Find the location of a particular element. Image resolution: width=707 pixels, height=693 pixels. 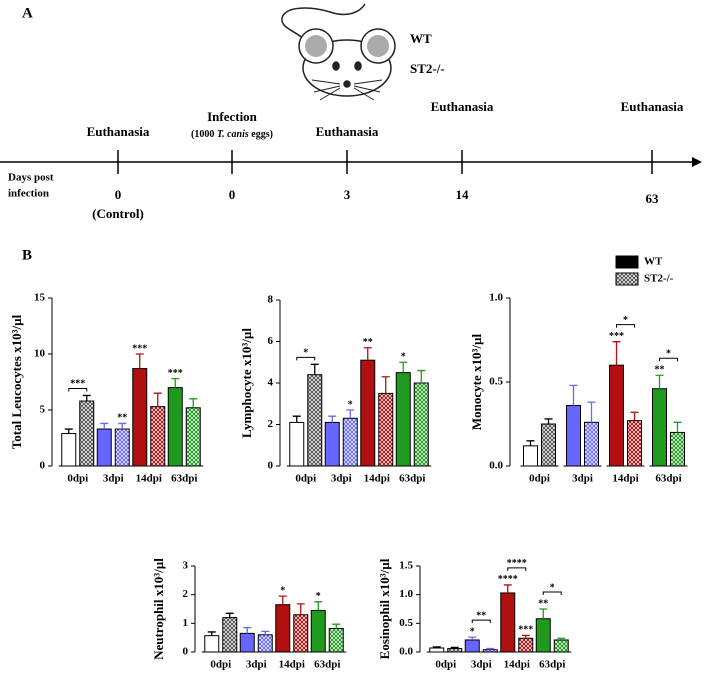

note-part: (1000 is located at coordinates (204, 134).